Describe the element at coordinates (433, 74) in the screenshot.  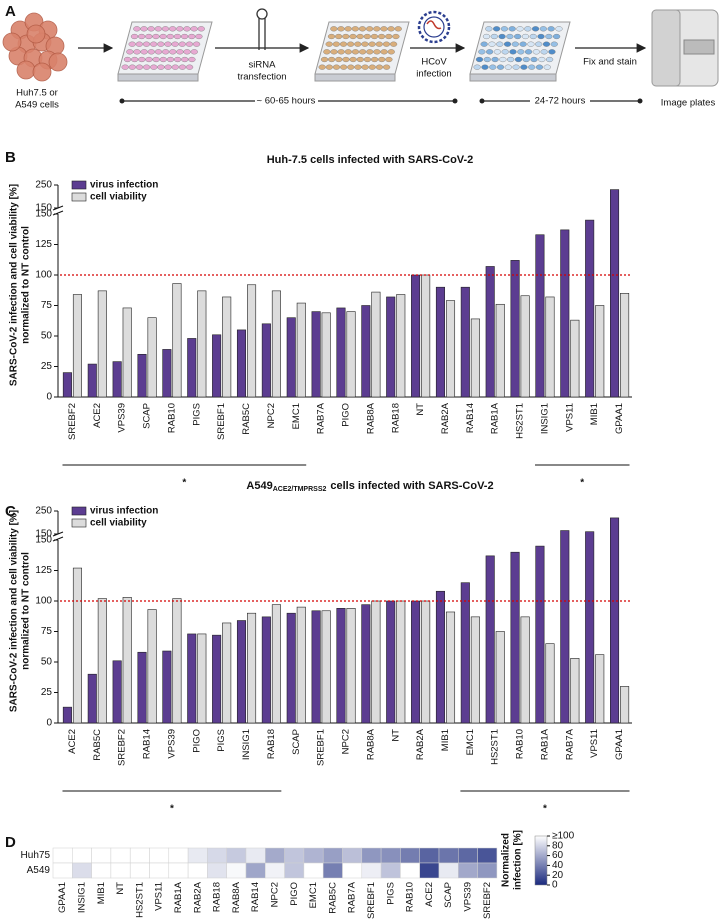
I see `infection-label: infection` at that location.